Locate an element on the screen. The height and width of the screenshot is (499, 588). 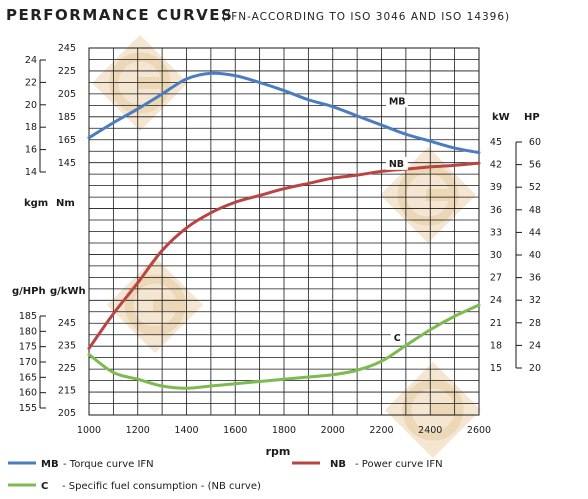
kgm-axis-label: kgm is located at coordinates (36, 203).